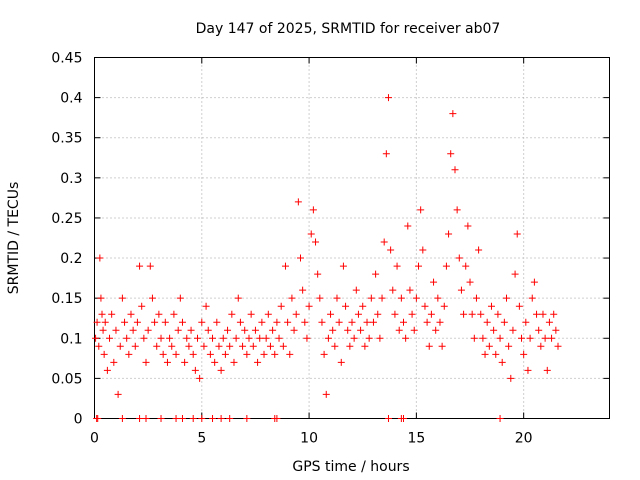 The image size is (640, 480). I want to click on y-tick-label: 0.3, so click(71, 179).